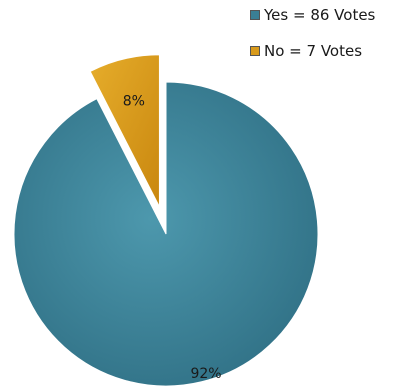  What do you see at coordinates (255, 15) in the screenshot?
I see `legend-swatch-yes` at bounding box center [255, 15].